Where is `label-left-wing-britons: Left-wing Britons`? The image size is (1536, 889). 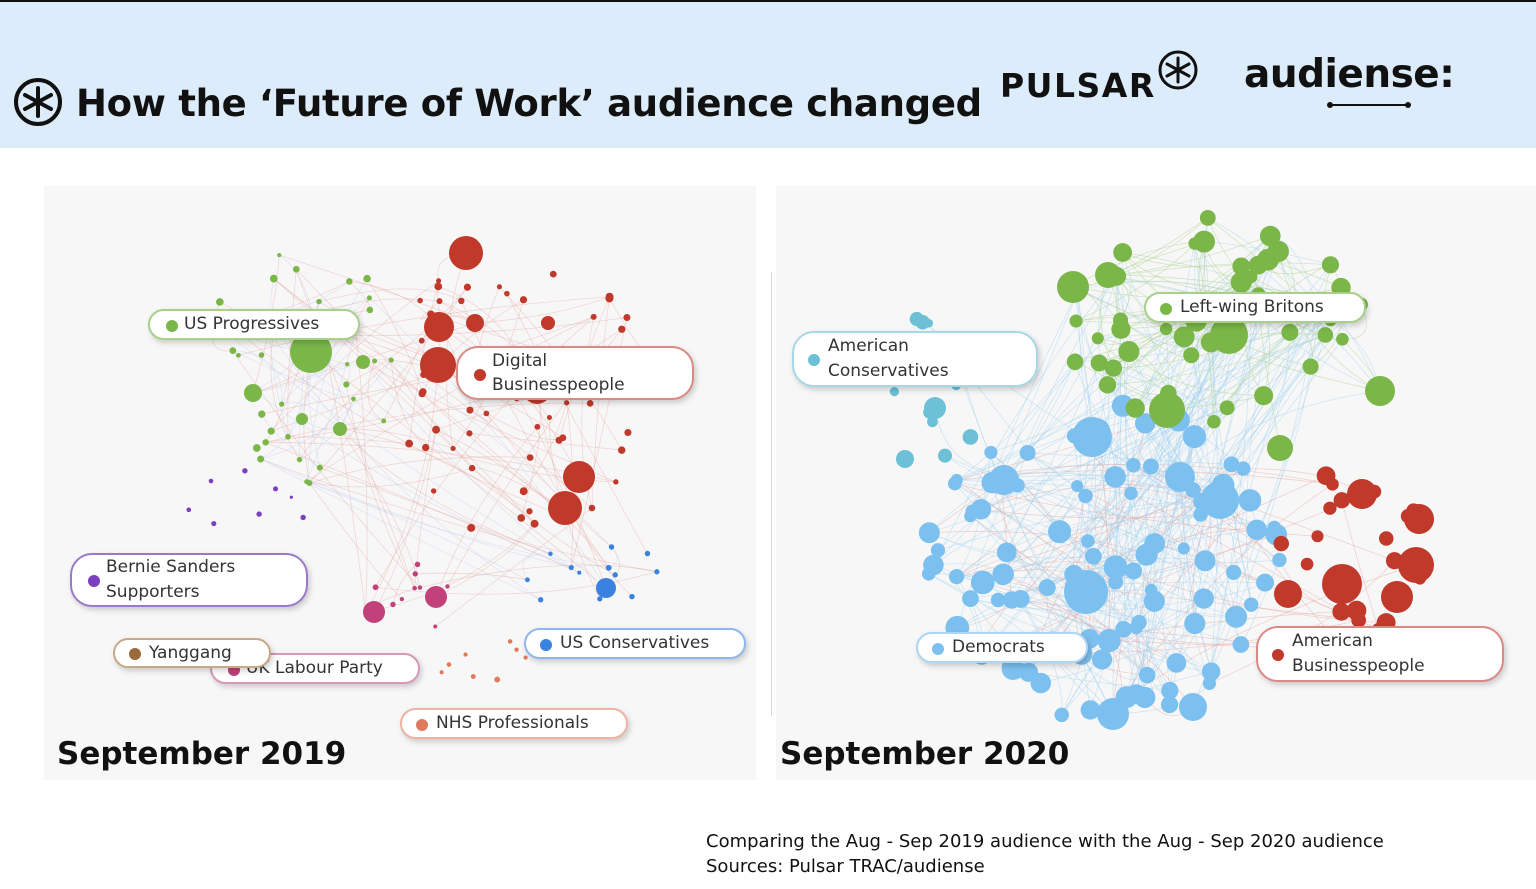 label-left-wing-britons: Left-wing Britons is located at coordinates (1255, 307).